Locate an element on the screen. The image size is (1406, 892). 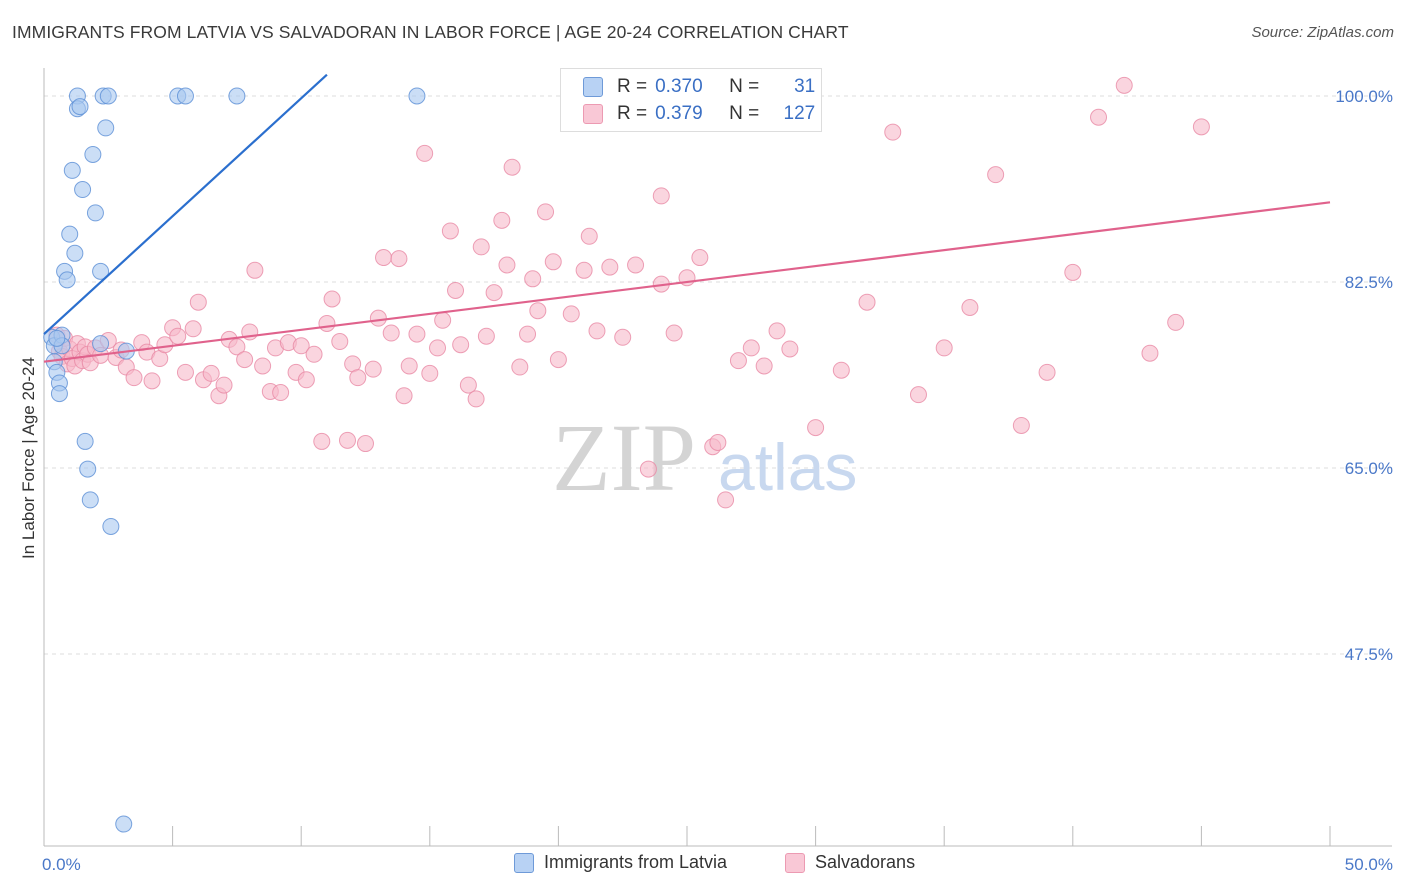
y-tick-labels: 100.0% 82.5% 65.0% 47.5% is located at coordinates (1364, 375).